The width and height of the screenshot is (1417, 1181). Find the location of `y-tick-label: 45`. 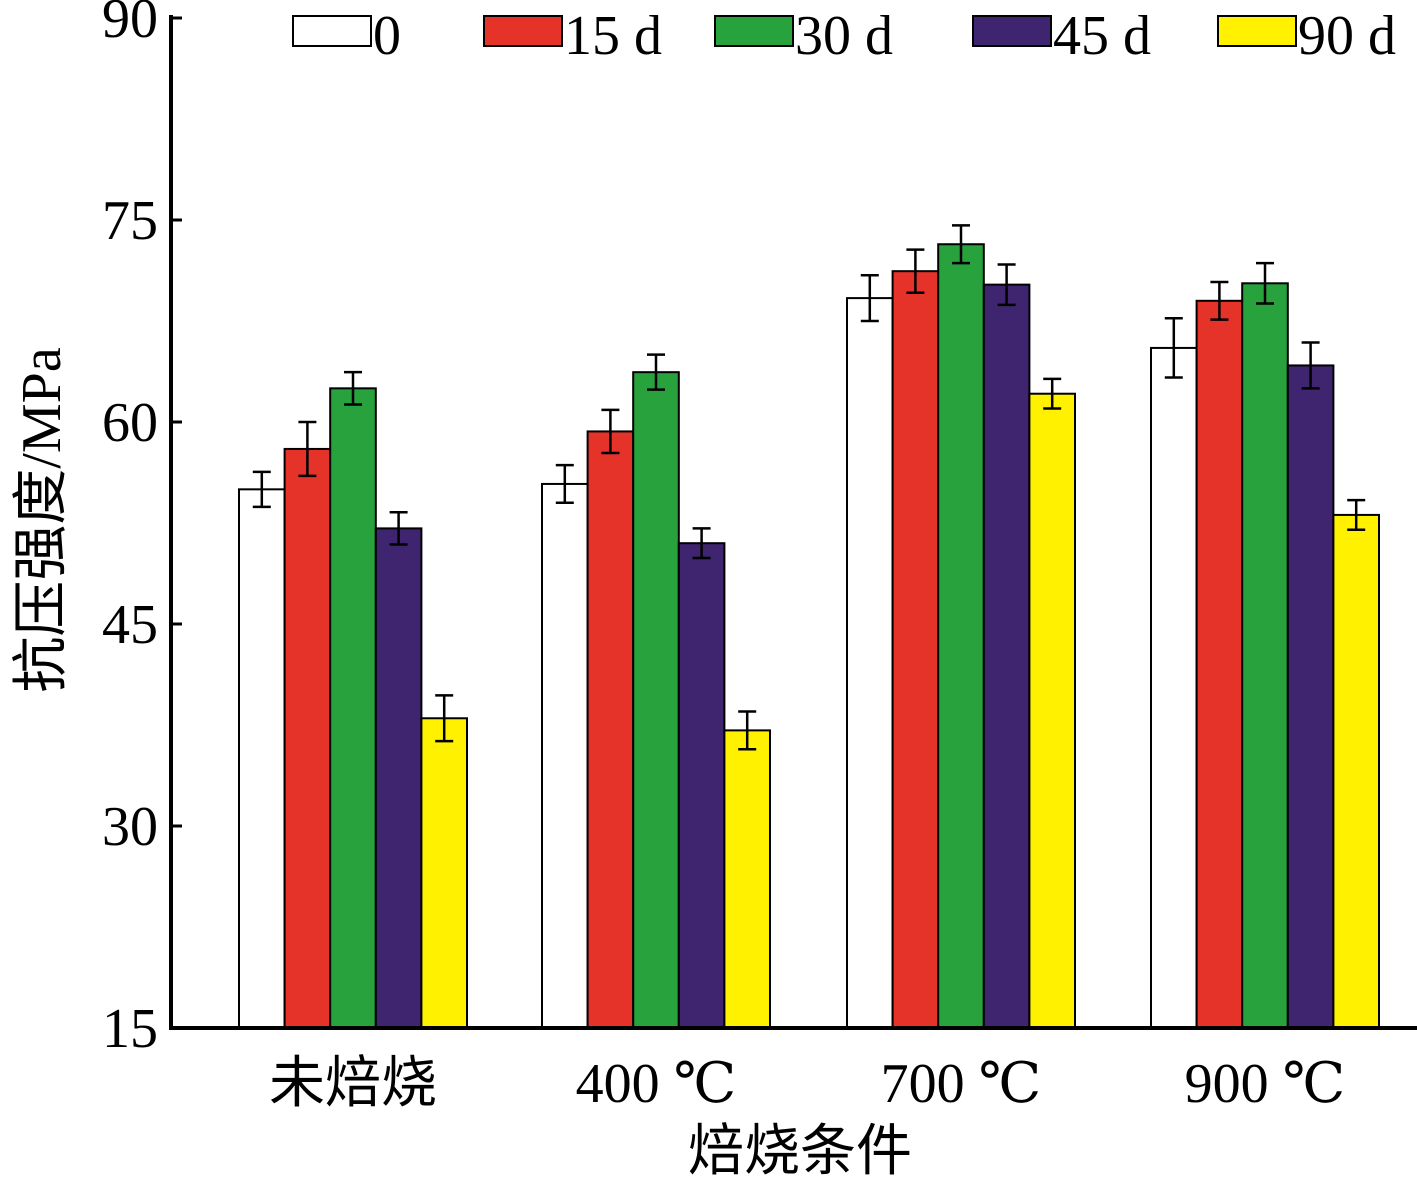

y-tick-label: 45 is located at coordinates (130, 625).